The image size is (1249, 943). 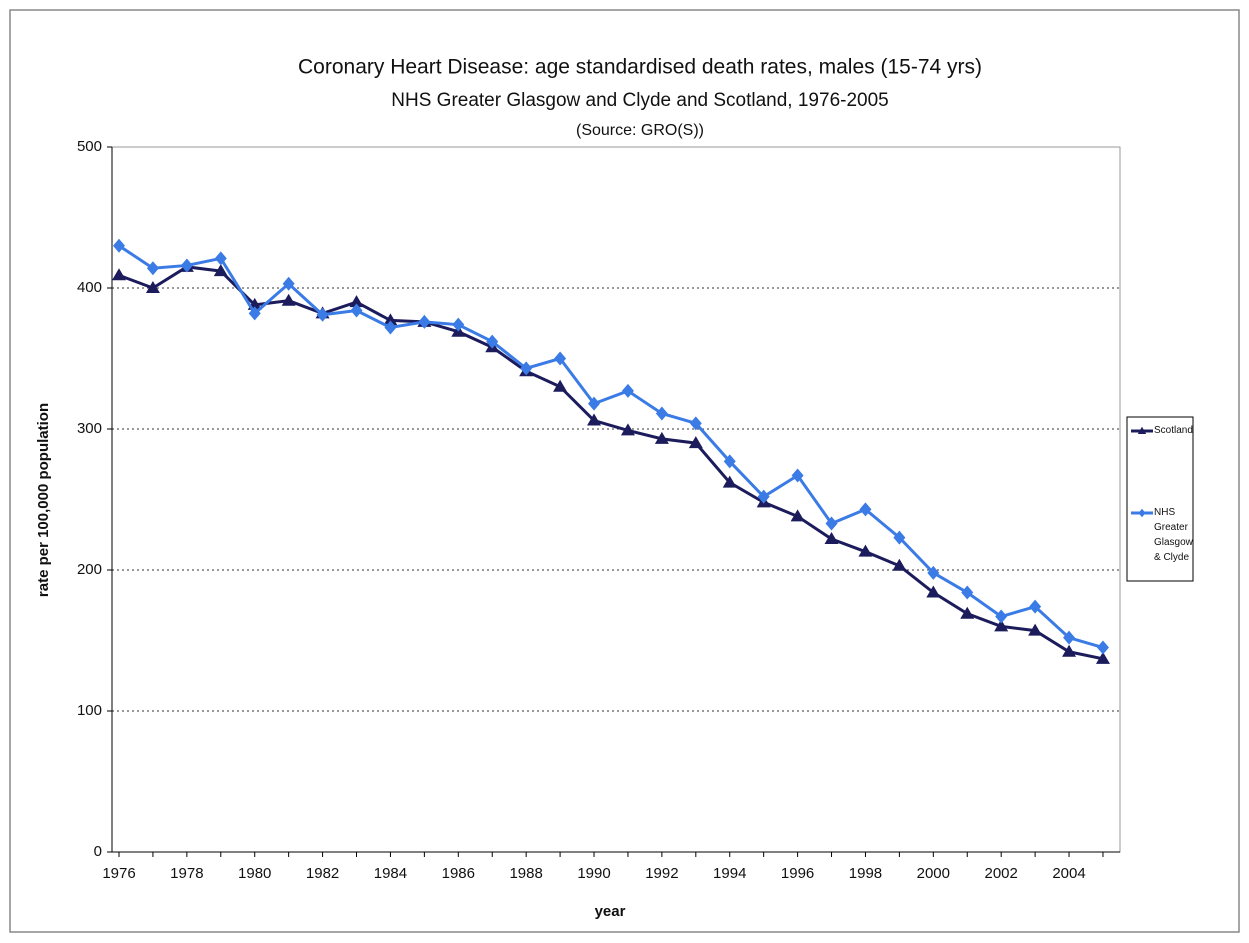 What do you see at coordinates (525, 873) in the screenshot?
I see `x-tick-label: 1988` at bounding box center [525, 873].